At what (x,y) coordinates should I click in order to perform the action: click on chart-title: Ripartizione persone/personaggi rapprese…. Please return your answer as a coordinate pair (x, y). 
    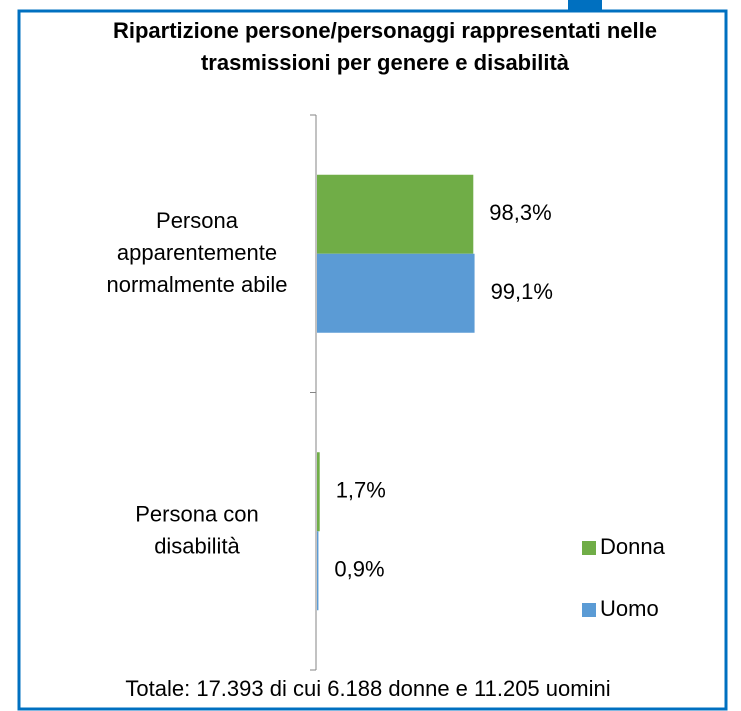
    Looking at the image, I should click on (385, 46).